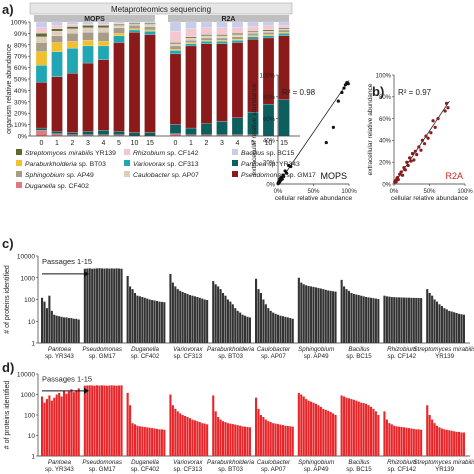 The image size is (474, 474). Describe the element at coordinates (316, 349) in the screenshot. I see `panel-c-group-label: Sphingobium` at that location.